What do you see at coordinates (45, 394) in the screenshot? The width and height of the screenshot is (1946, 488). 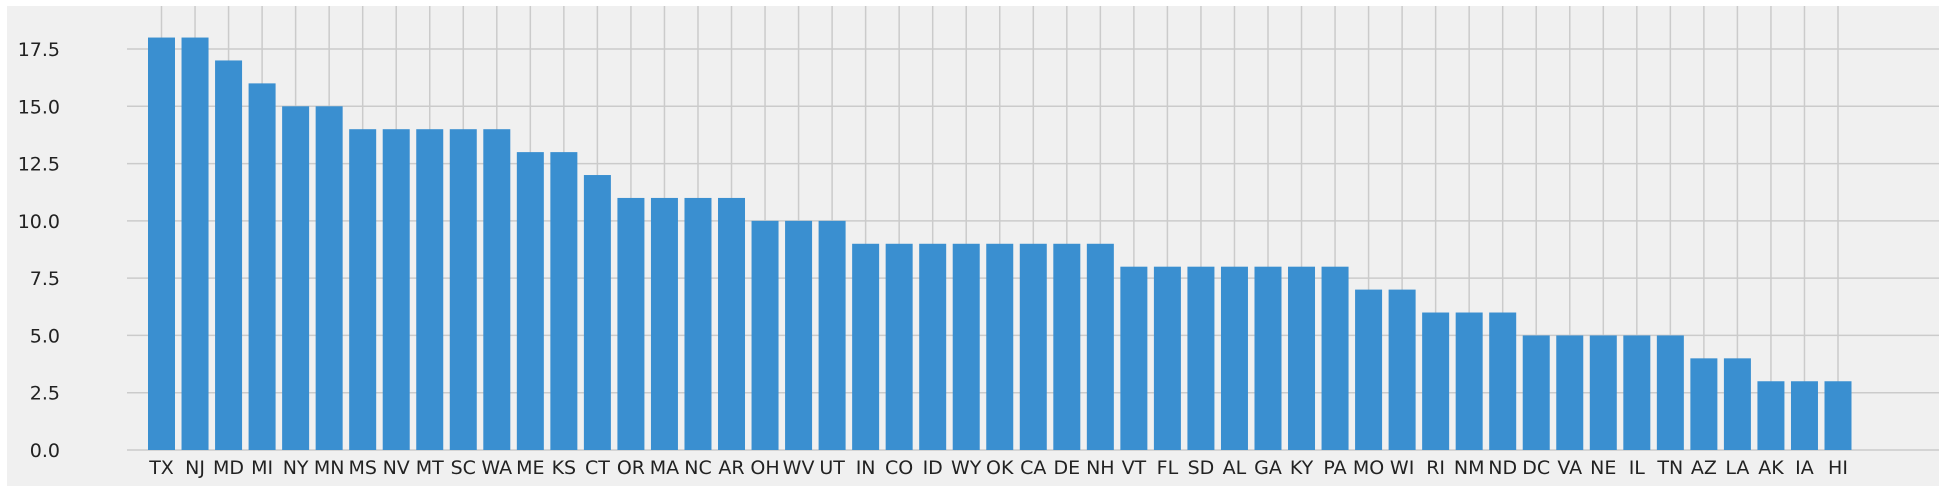 I see `y-tick-label: 2.5` at bounding box center [45, 394].